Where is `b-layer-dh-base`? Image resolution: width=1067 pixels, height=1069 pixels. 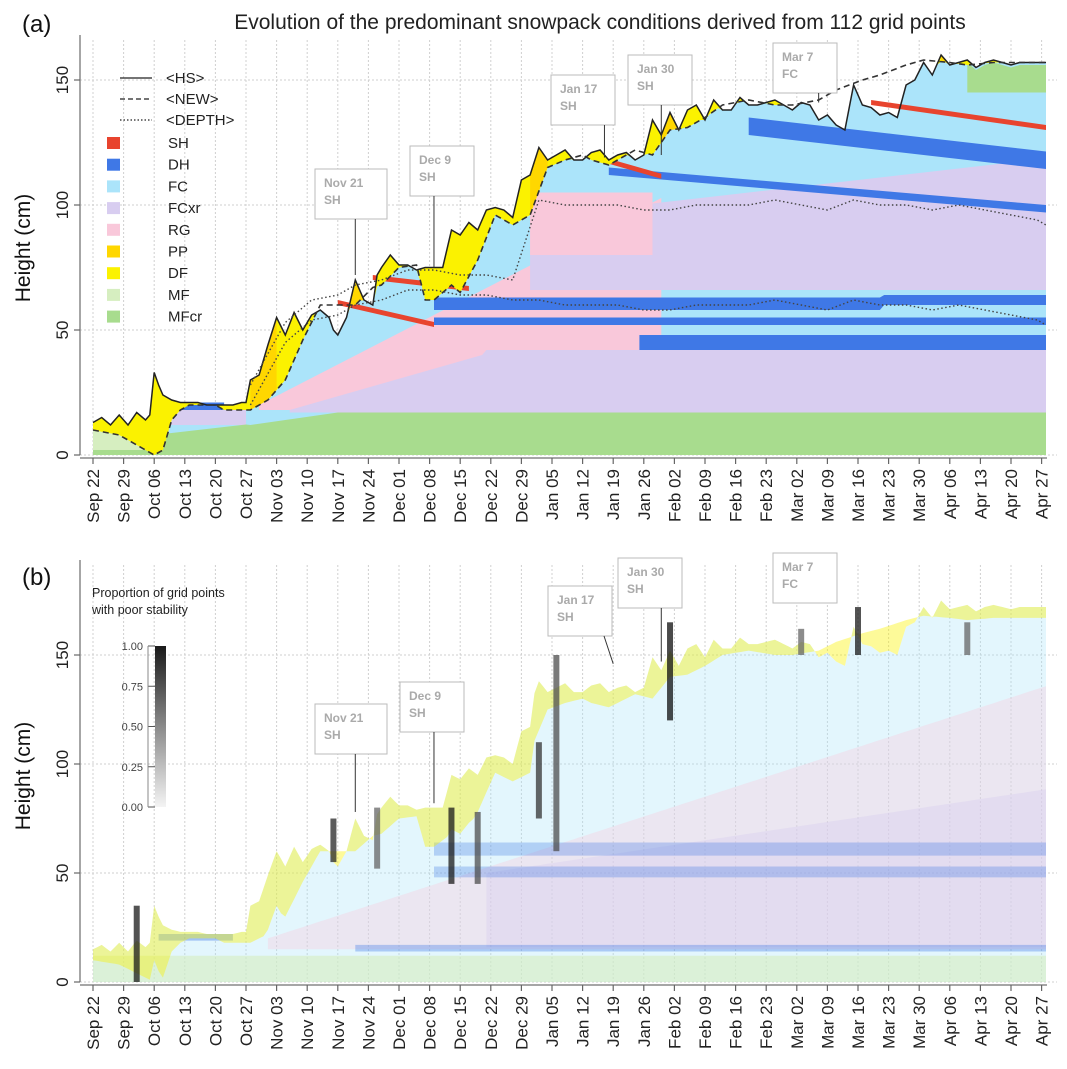 b-layer-dh-base is located at coordinates (700, 948).